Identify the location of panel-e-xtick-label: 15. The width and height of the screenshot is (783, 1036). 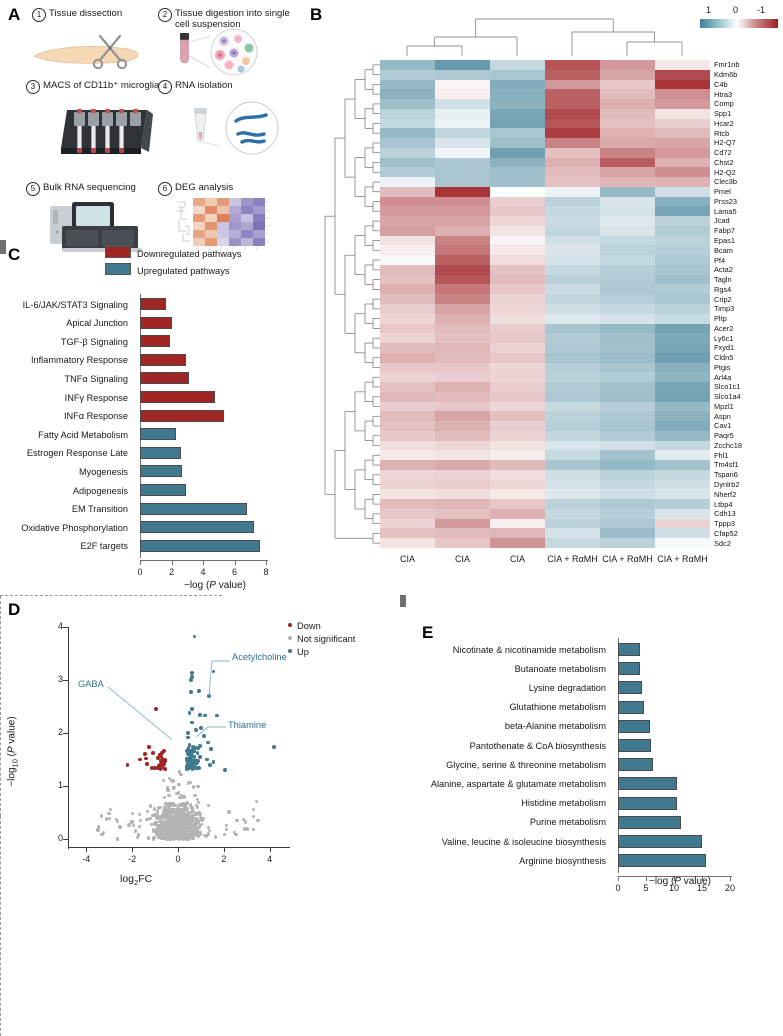
(701, 888).